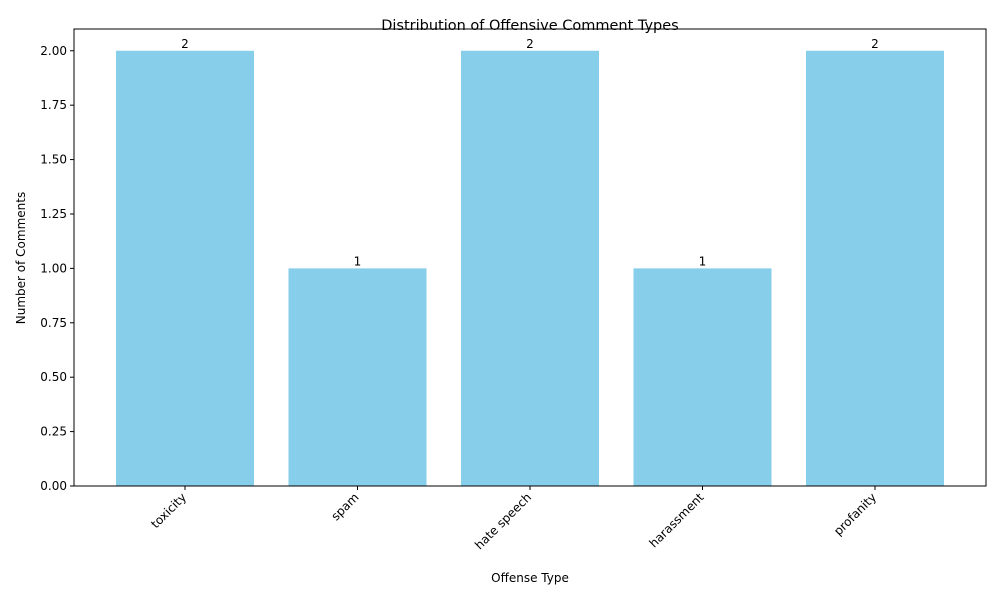  I want to click on bar-spam, so click(357, 377).